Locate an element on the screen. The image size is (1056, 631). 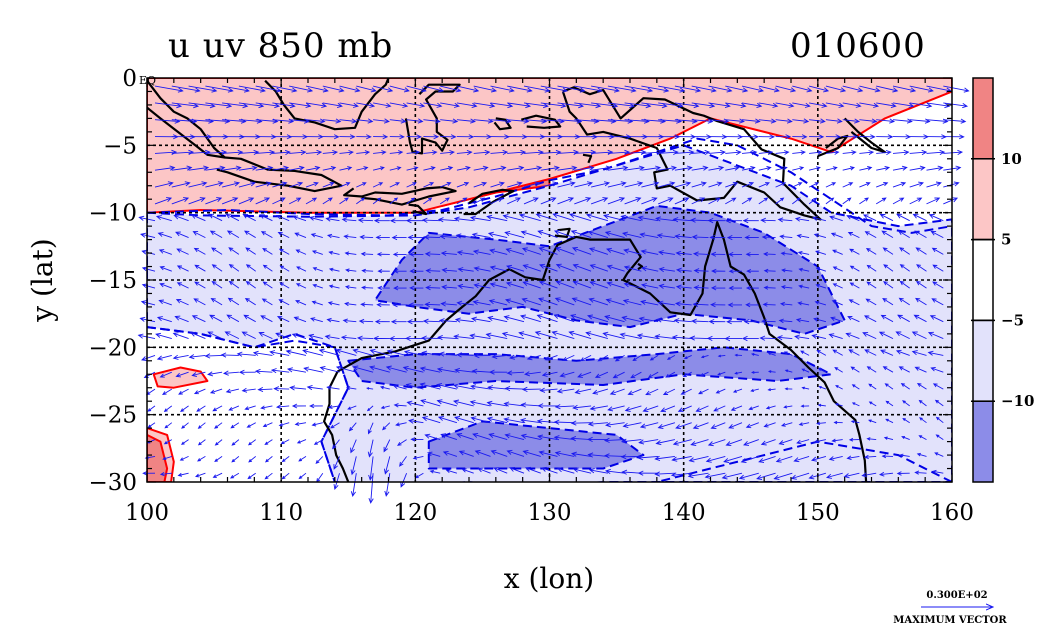
y-tick-label-15: −15 is located at coordinates (112, 281).